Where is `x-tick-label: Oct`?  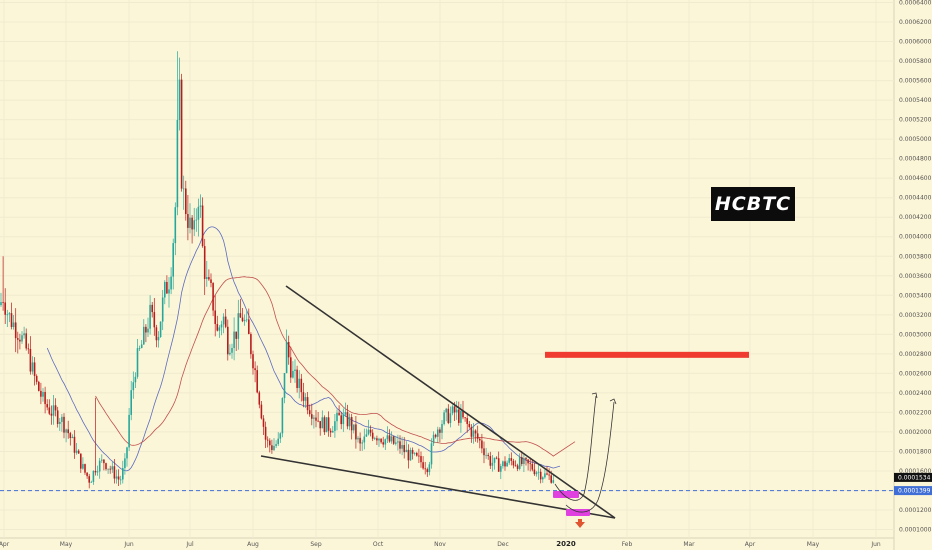 x-tick-label: Oct is located at coordinates (378, 544).